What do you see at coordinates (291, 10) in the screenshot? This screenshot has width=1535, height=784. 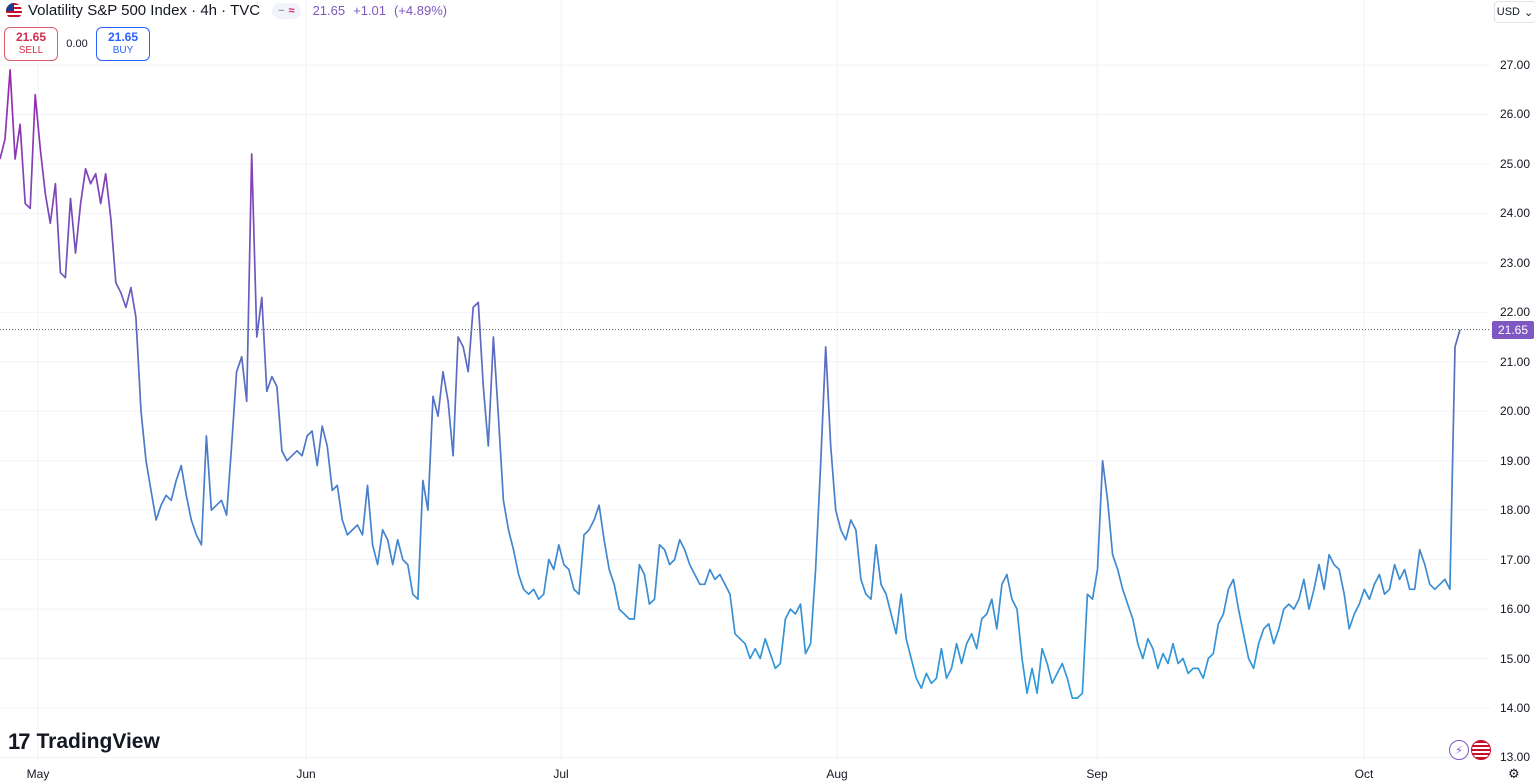 I see `approx-icon: ≈` at bounding box center [291, 10].